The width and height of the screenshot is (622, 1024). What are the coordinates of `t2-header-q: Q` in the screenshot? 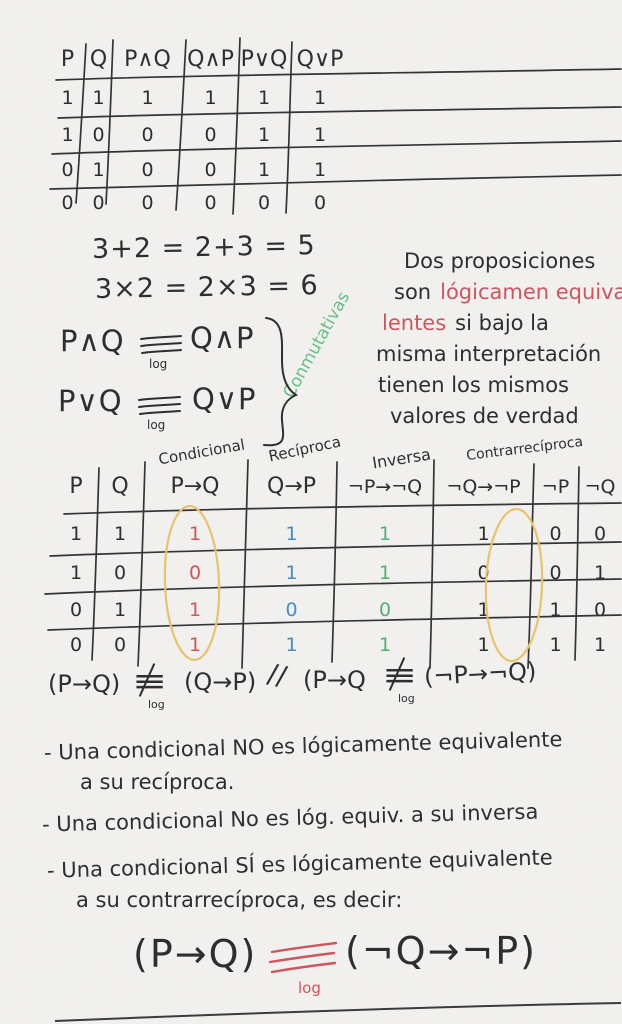 It's located at (120, 486).